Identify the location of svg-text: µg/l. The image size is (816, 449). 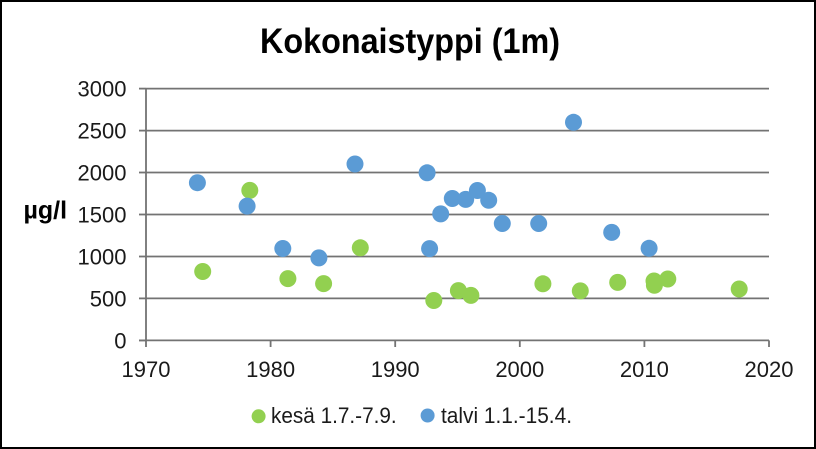
(46, 211).